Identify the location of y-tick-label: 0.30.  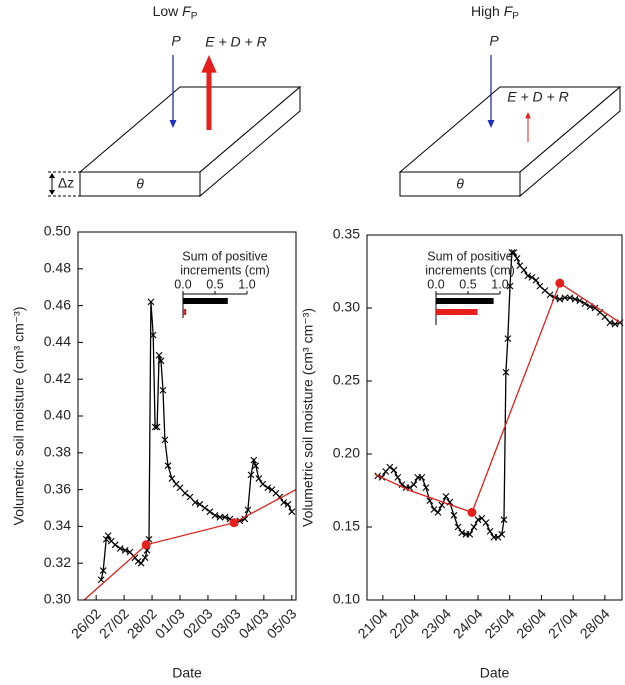
(346, 307).